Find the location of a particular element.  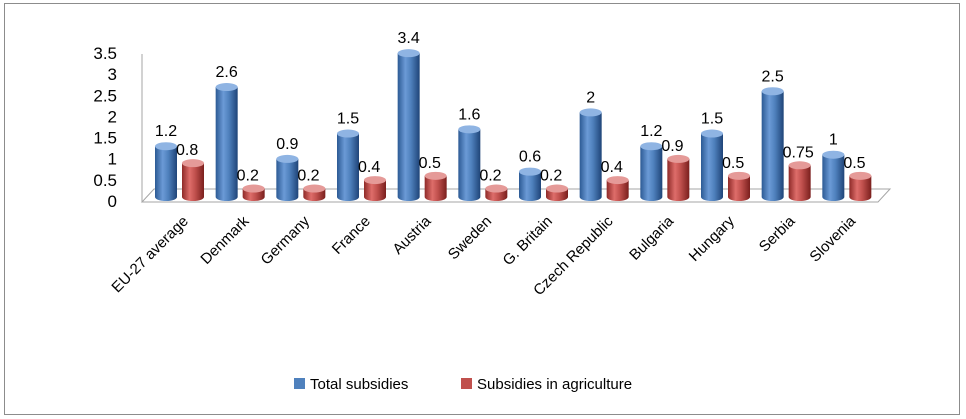

category-label: Hungary is located at coordinates (712, 238).